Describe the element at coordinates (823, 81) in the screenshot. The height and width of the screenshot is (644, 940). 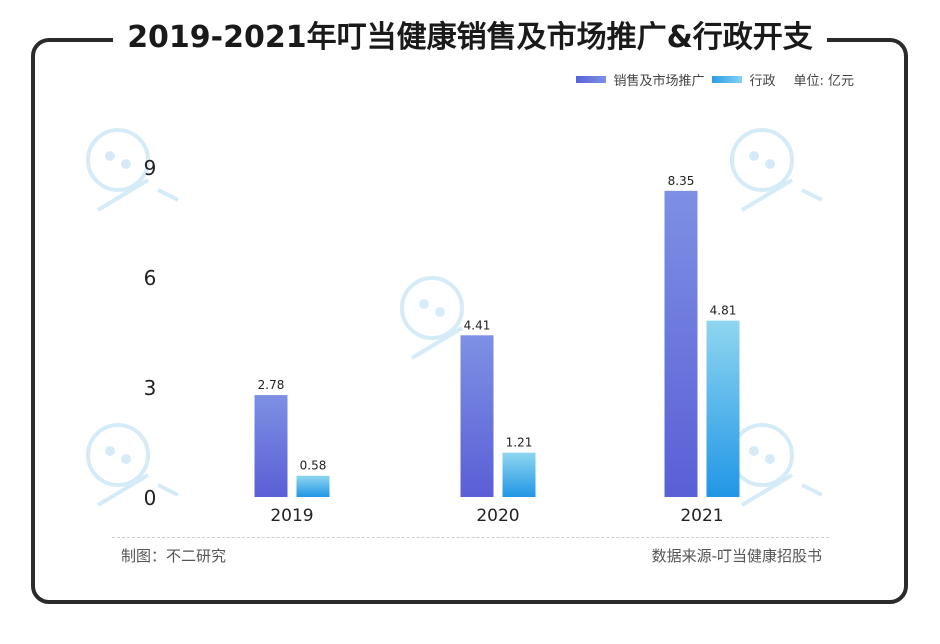
I see `unit-label: 单位: 亿元` at that location.